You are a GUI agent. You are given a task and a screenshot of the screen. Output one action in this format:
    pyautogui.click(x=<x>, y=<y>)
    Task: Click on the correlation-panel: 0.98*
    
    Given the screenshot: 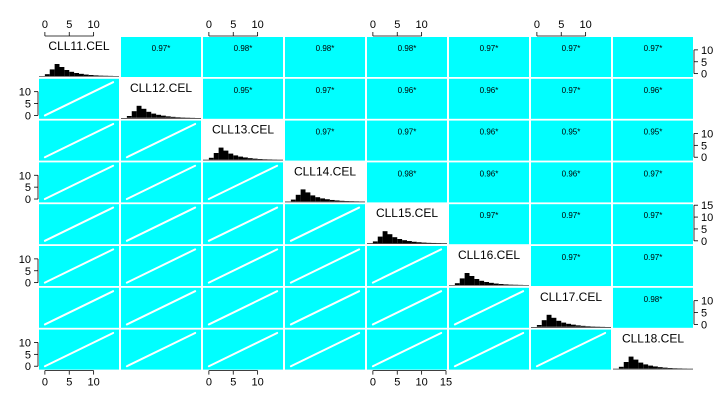 What is the action you would take?
    pyautogui.click(x=653, y=307)
    